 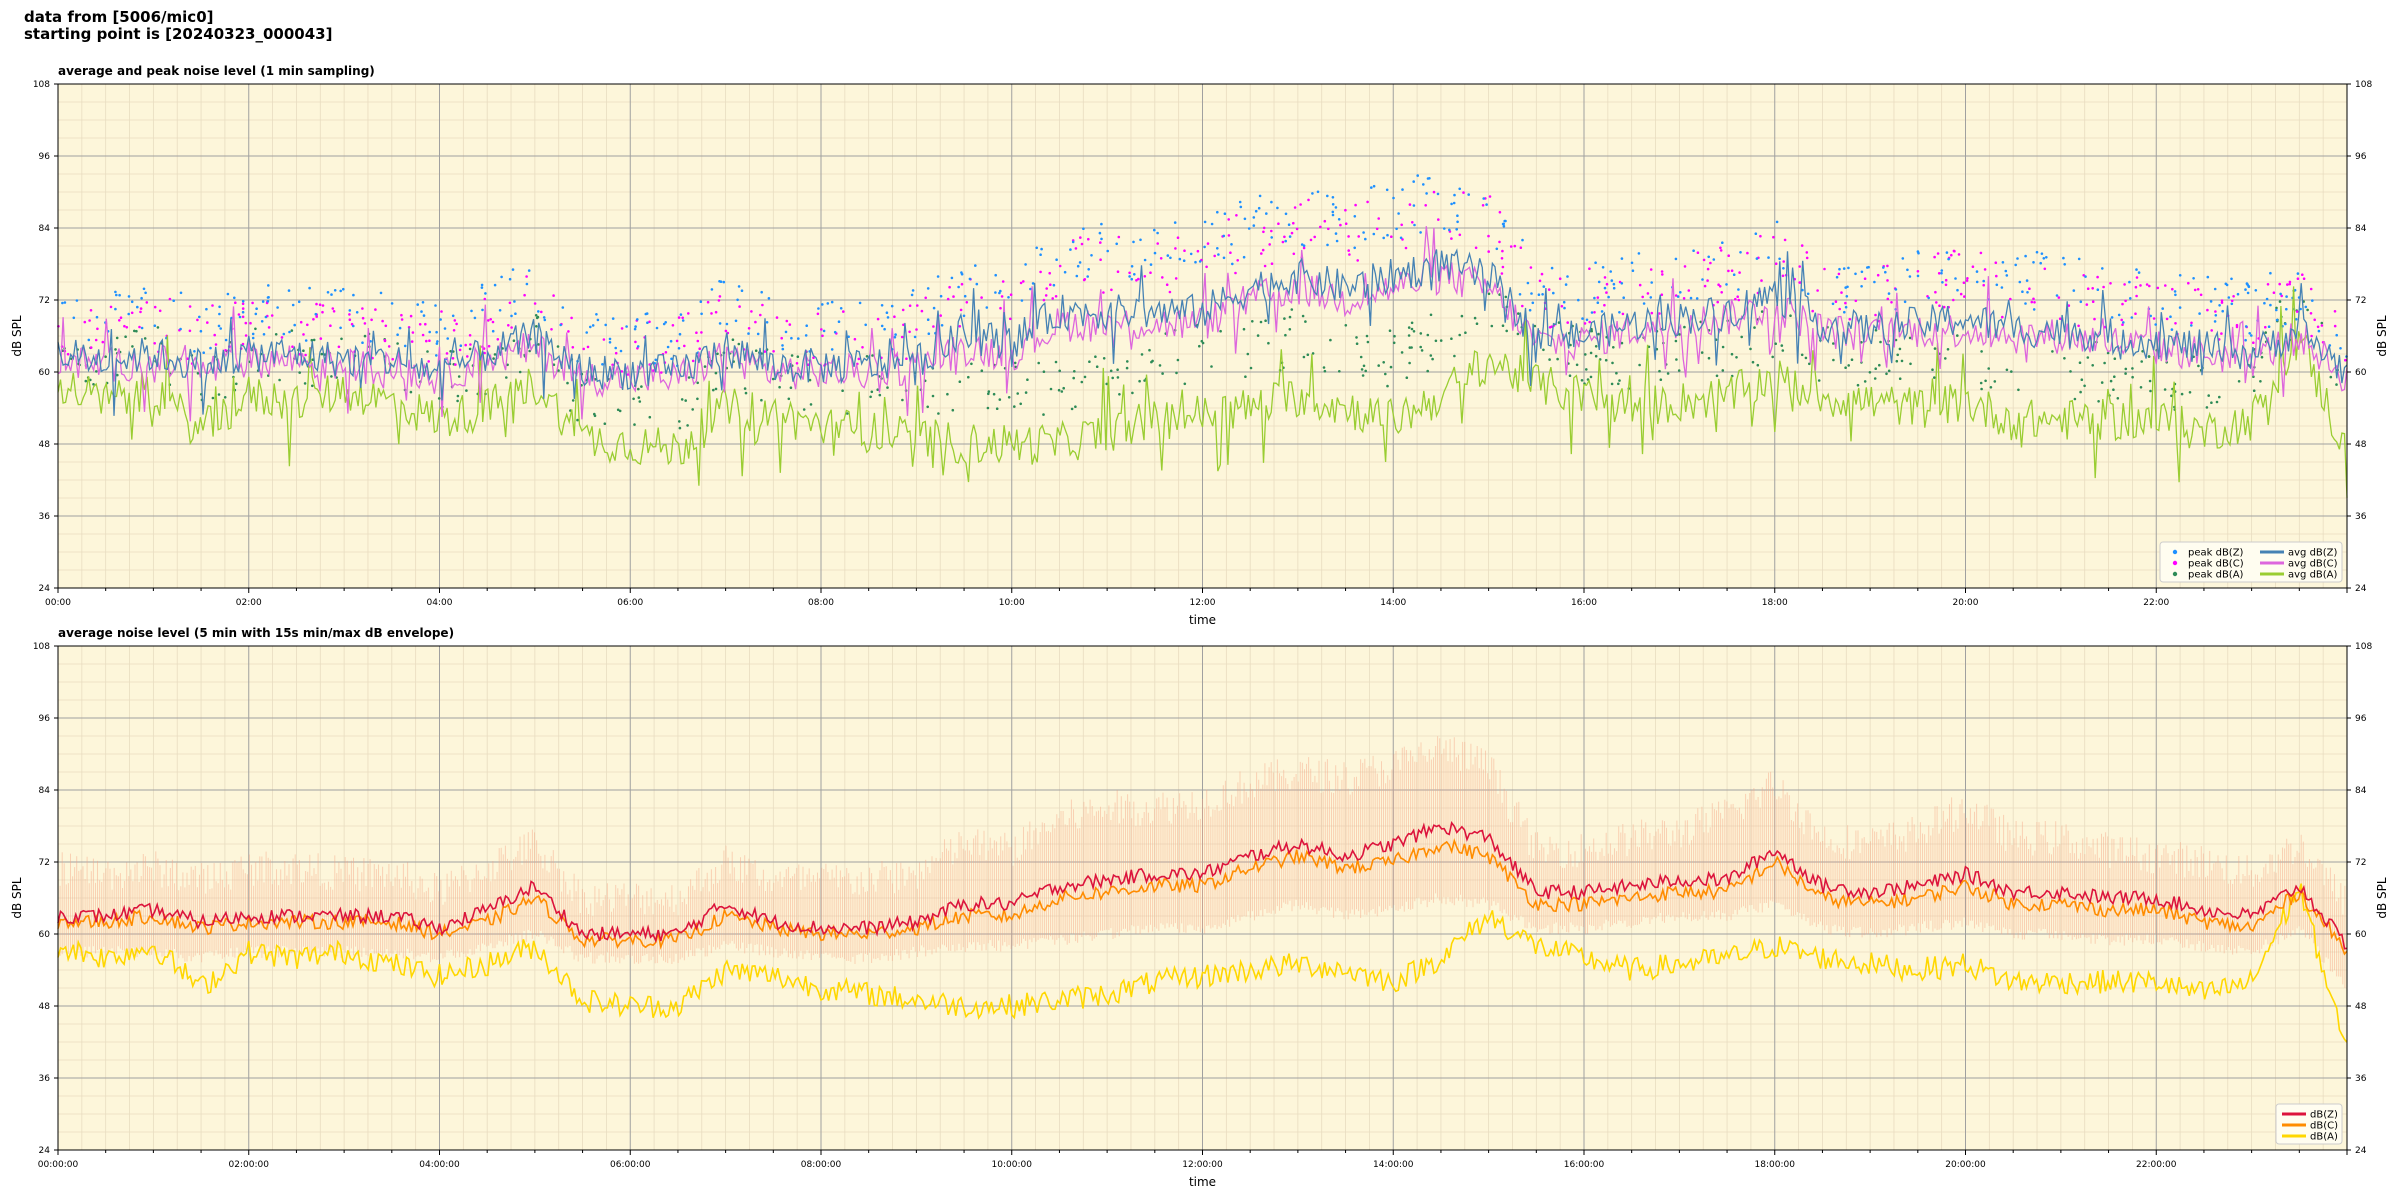 I want to click on x-tick-label: 16:00, so click(x=1584, y=603).